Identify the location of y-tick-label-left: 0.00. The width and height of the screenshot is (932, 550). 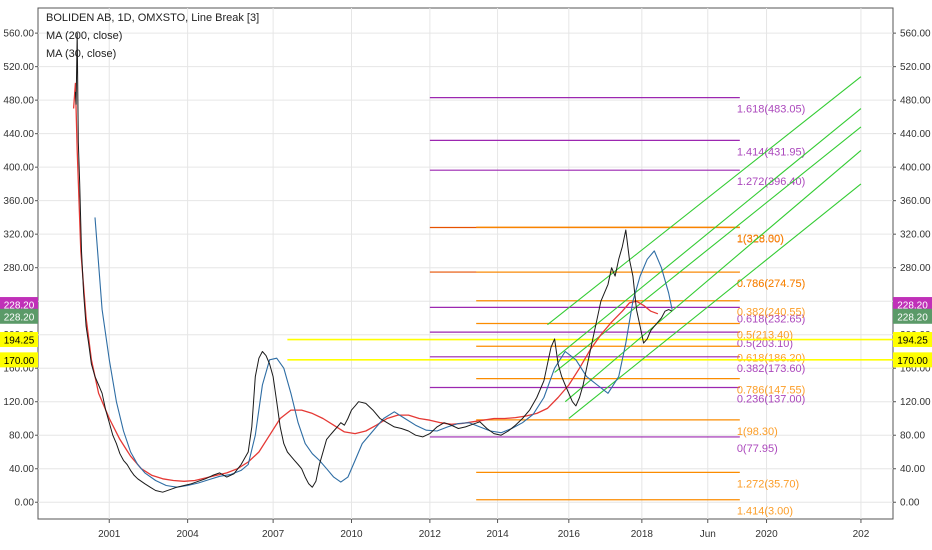
(25, 503).